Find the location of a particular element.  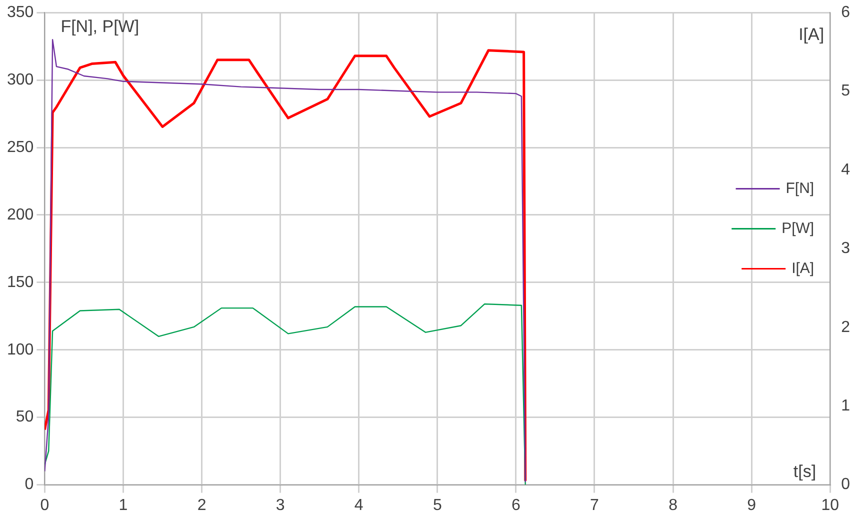

x-tick-label: 3 is located at coordinates (280, 505).